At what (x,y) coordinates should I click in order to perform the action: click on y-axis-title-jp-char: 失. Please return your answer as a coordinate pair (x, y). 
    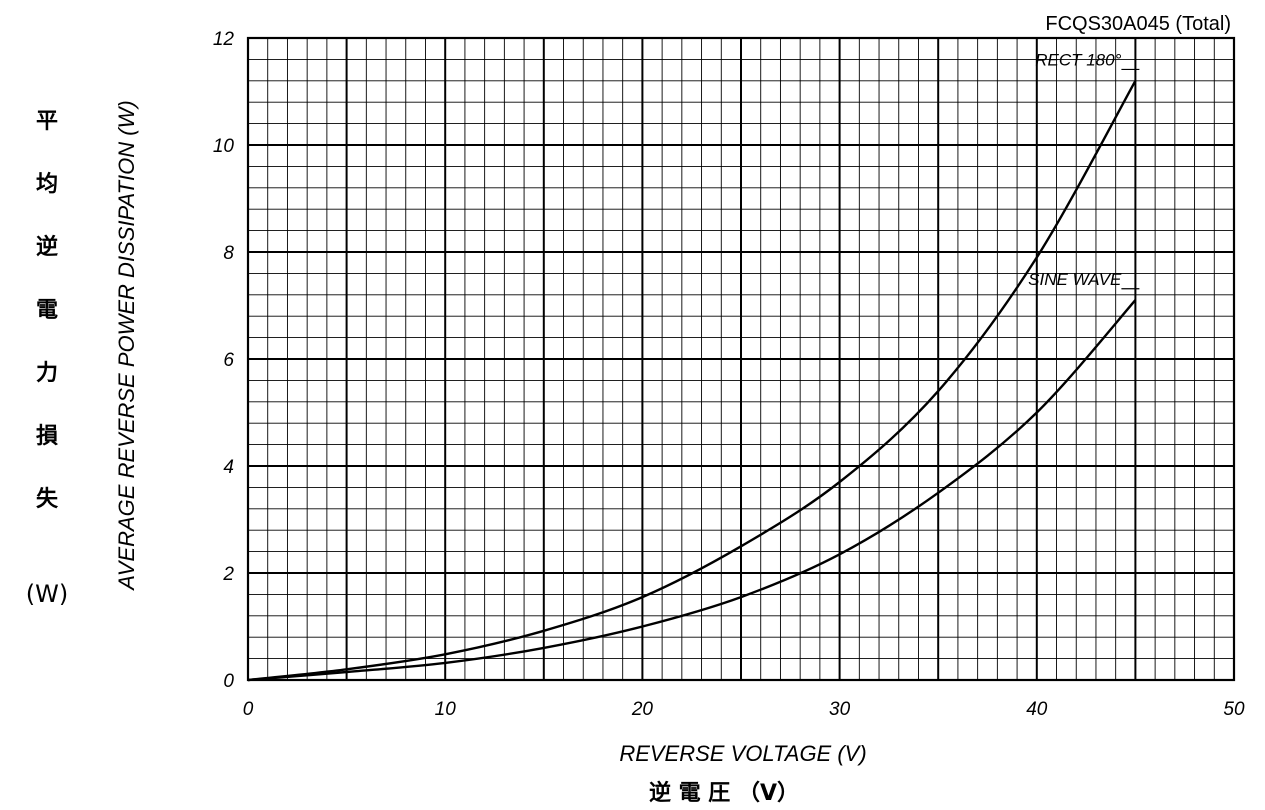
    Looking at the image, I should click on (47, 499).